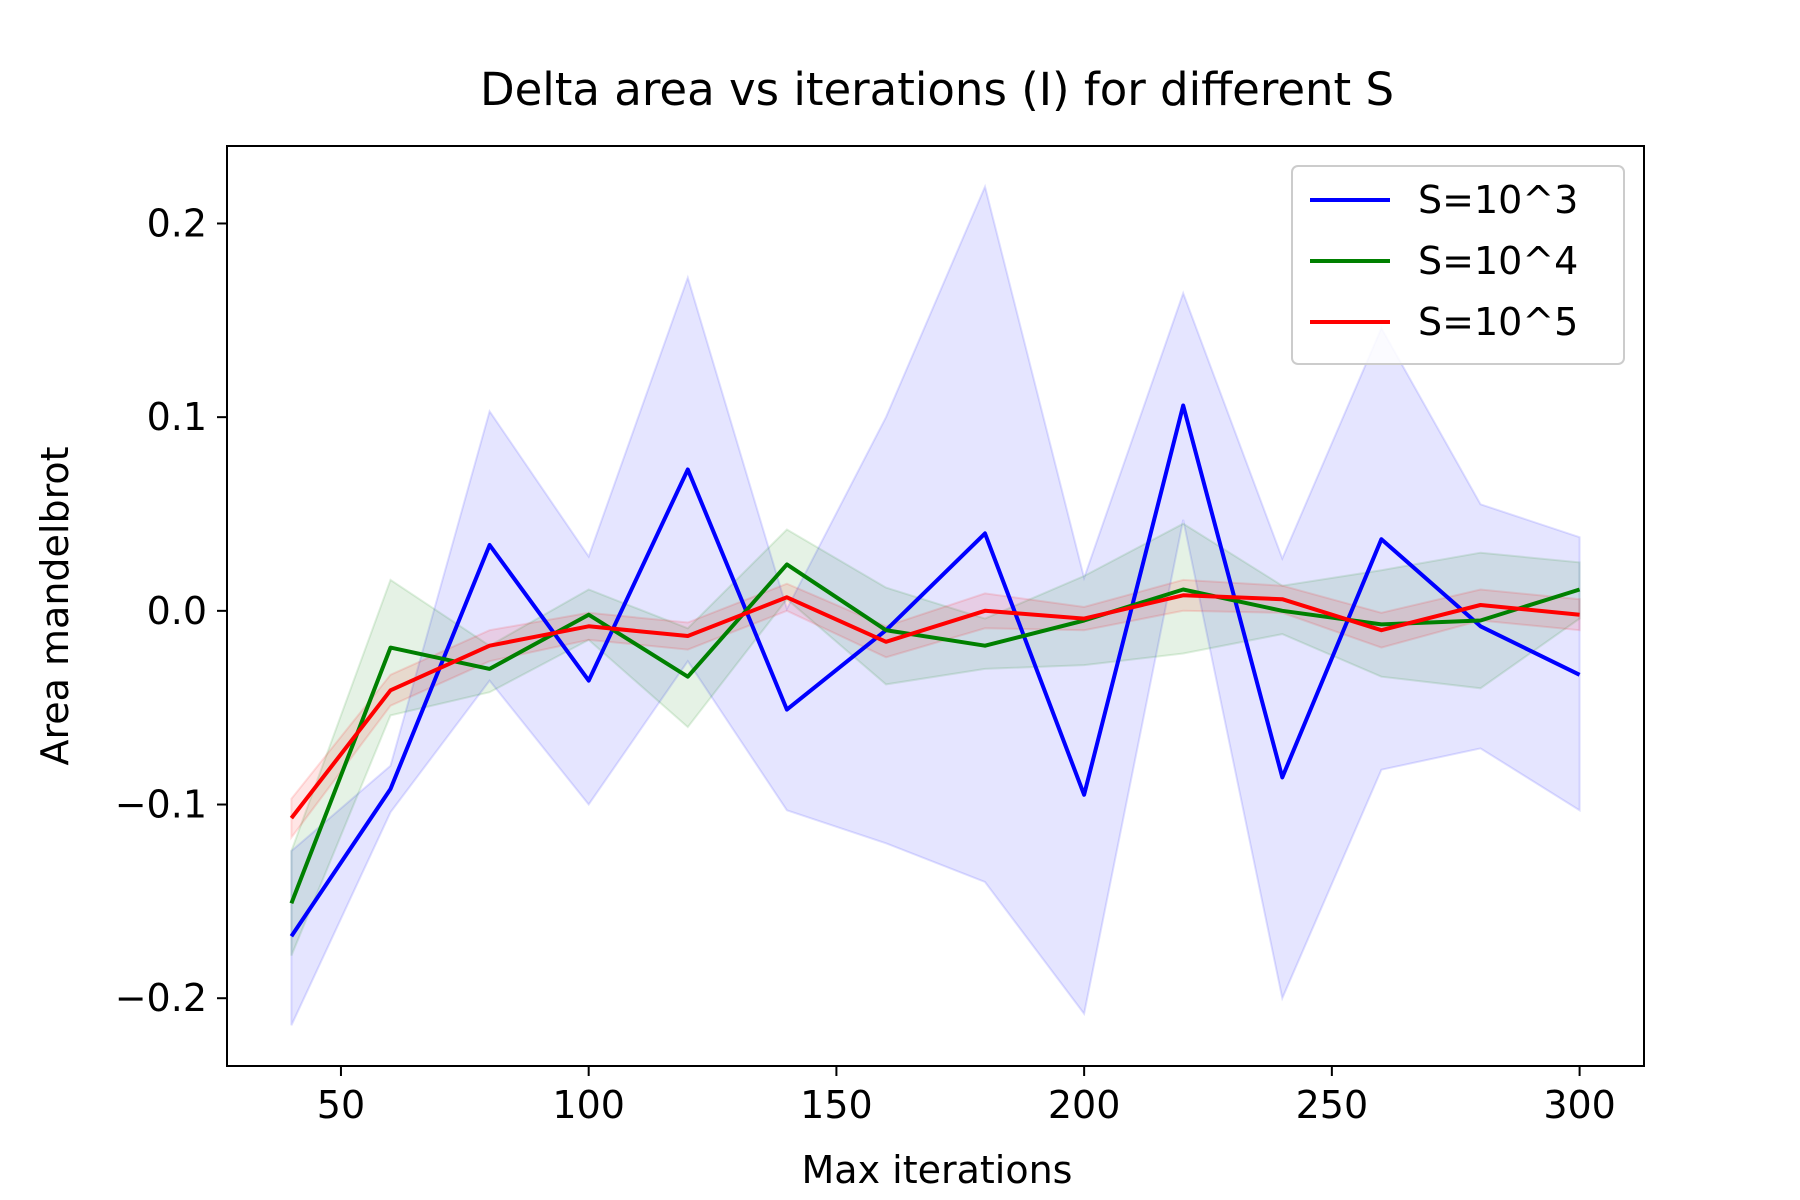 The height and width of the screenshot is (1200, 1800). I want to click on x-axis-title: Max iterations, so click(937, 1170).